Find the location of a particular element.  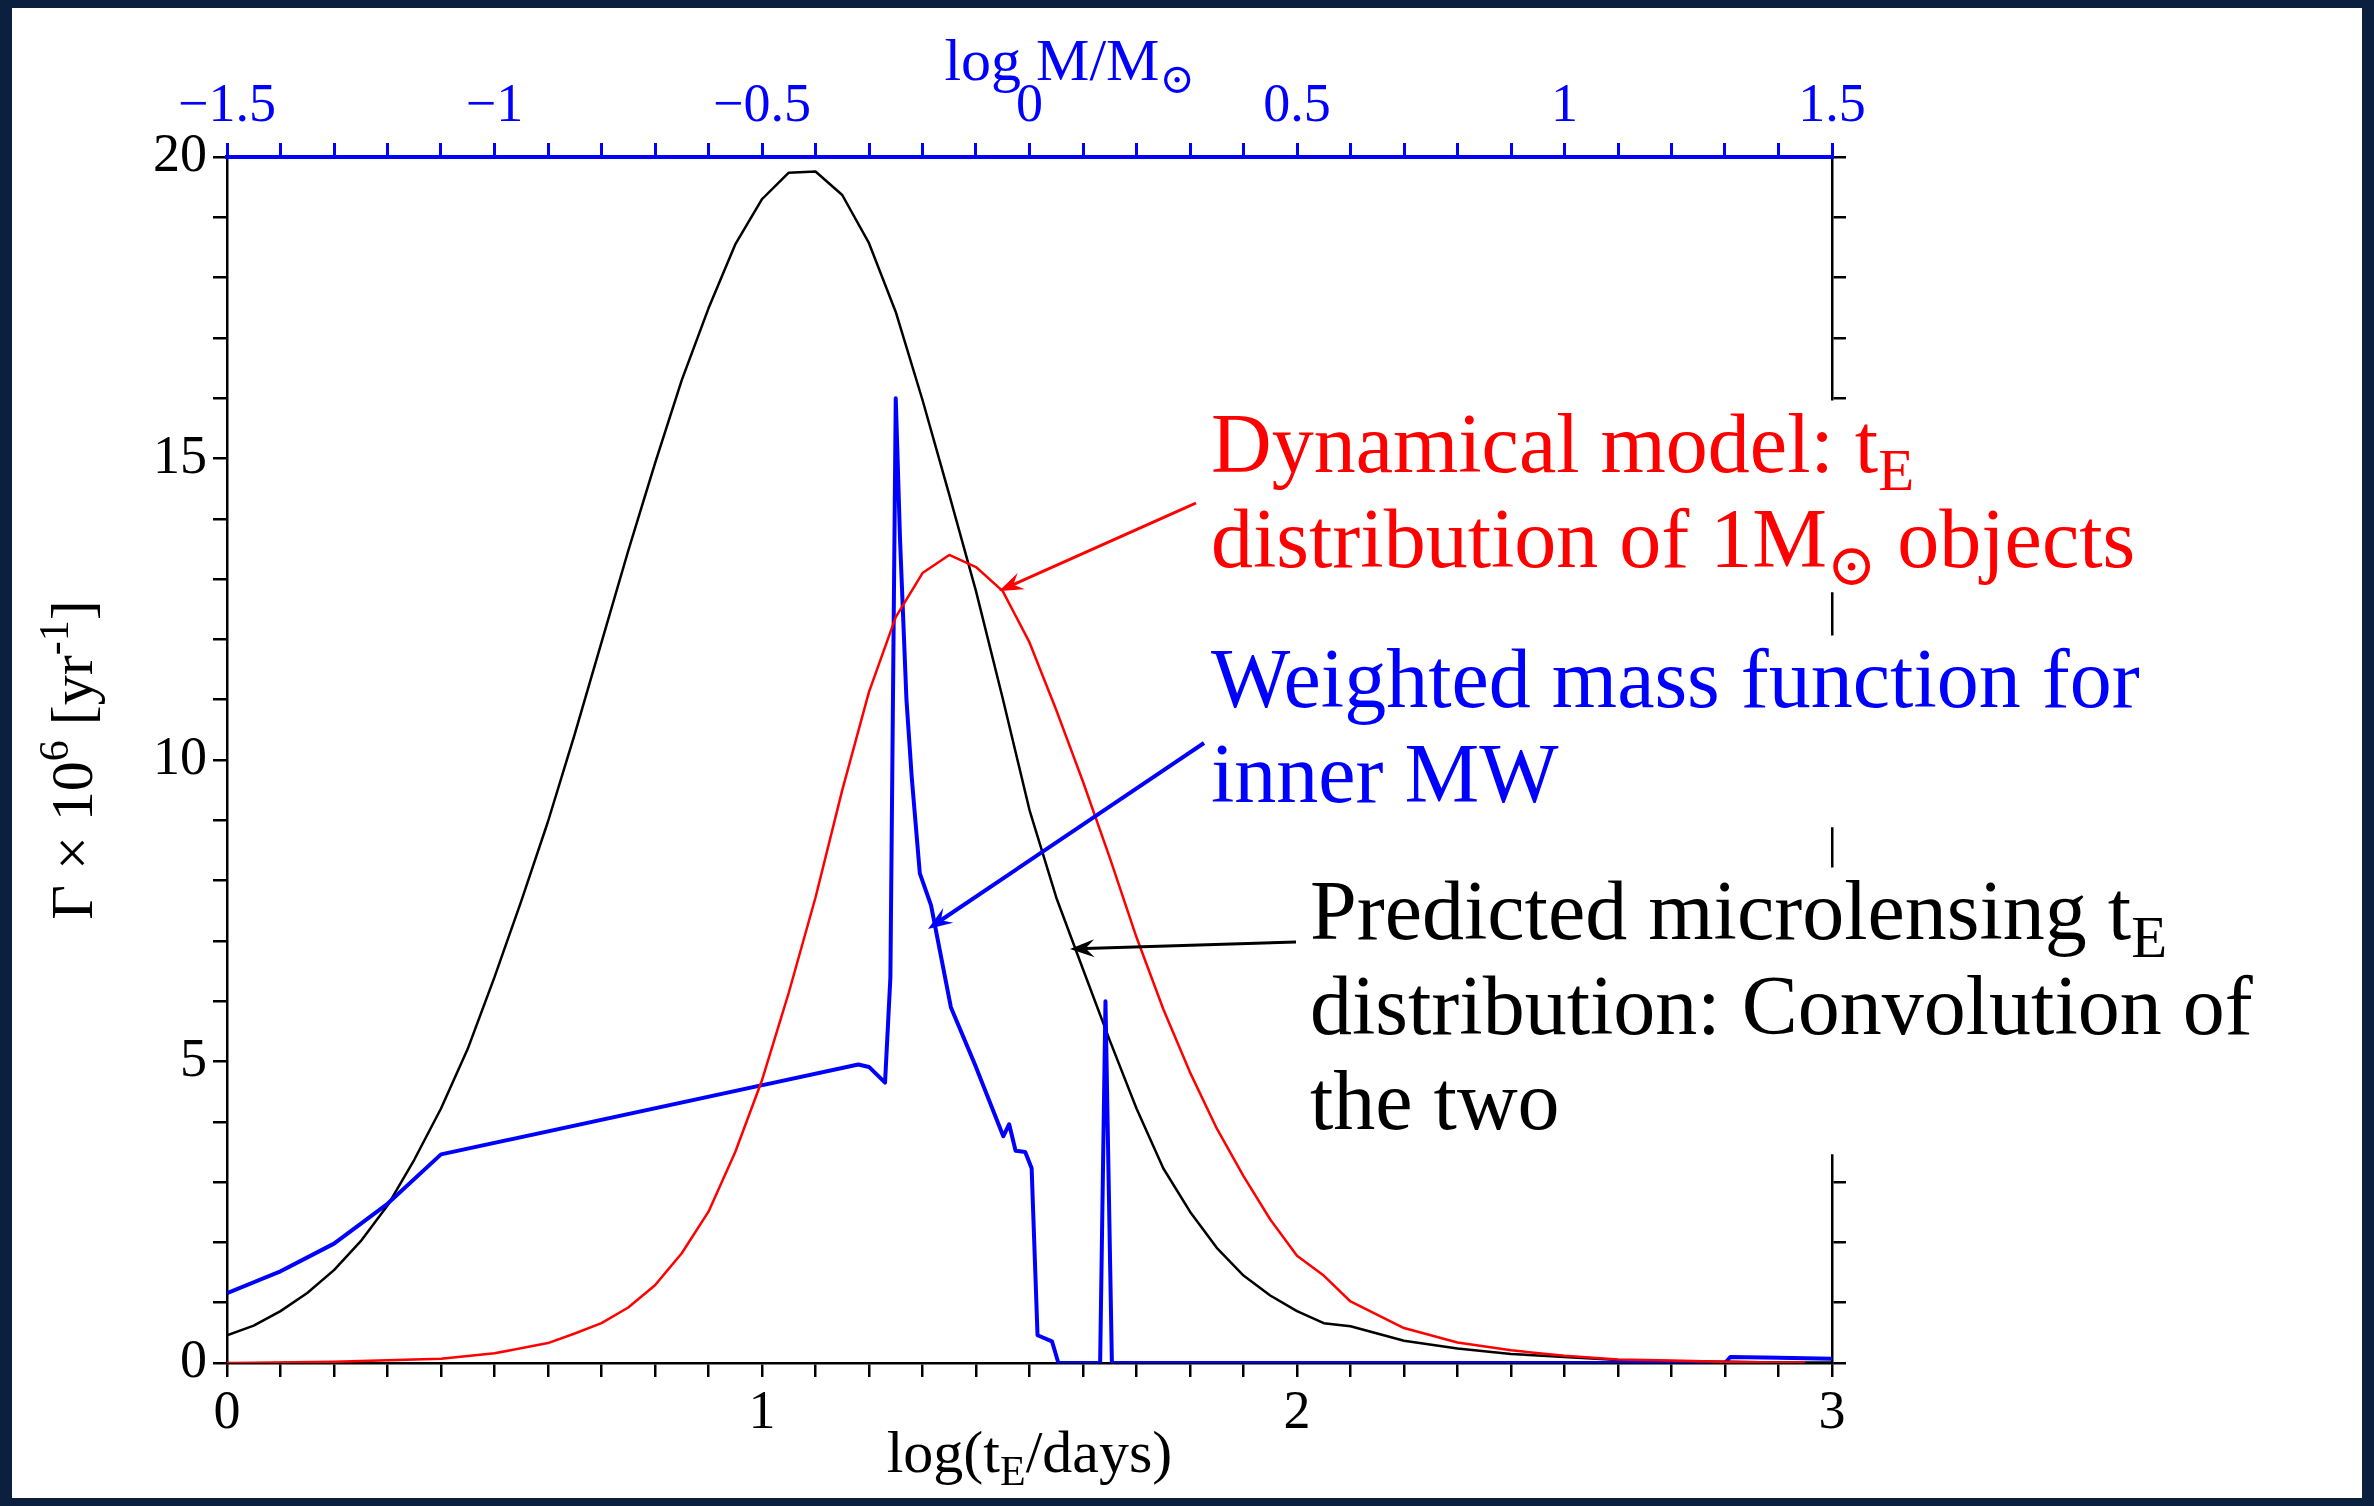

y-tick-label: 5 is located at coordinates (193, 1057).